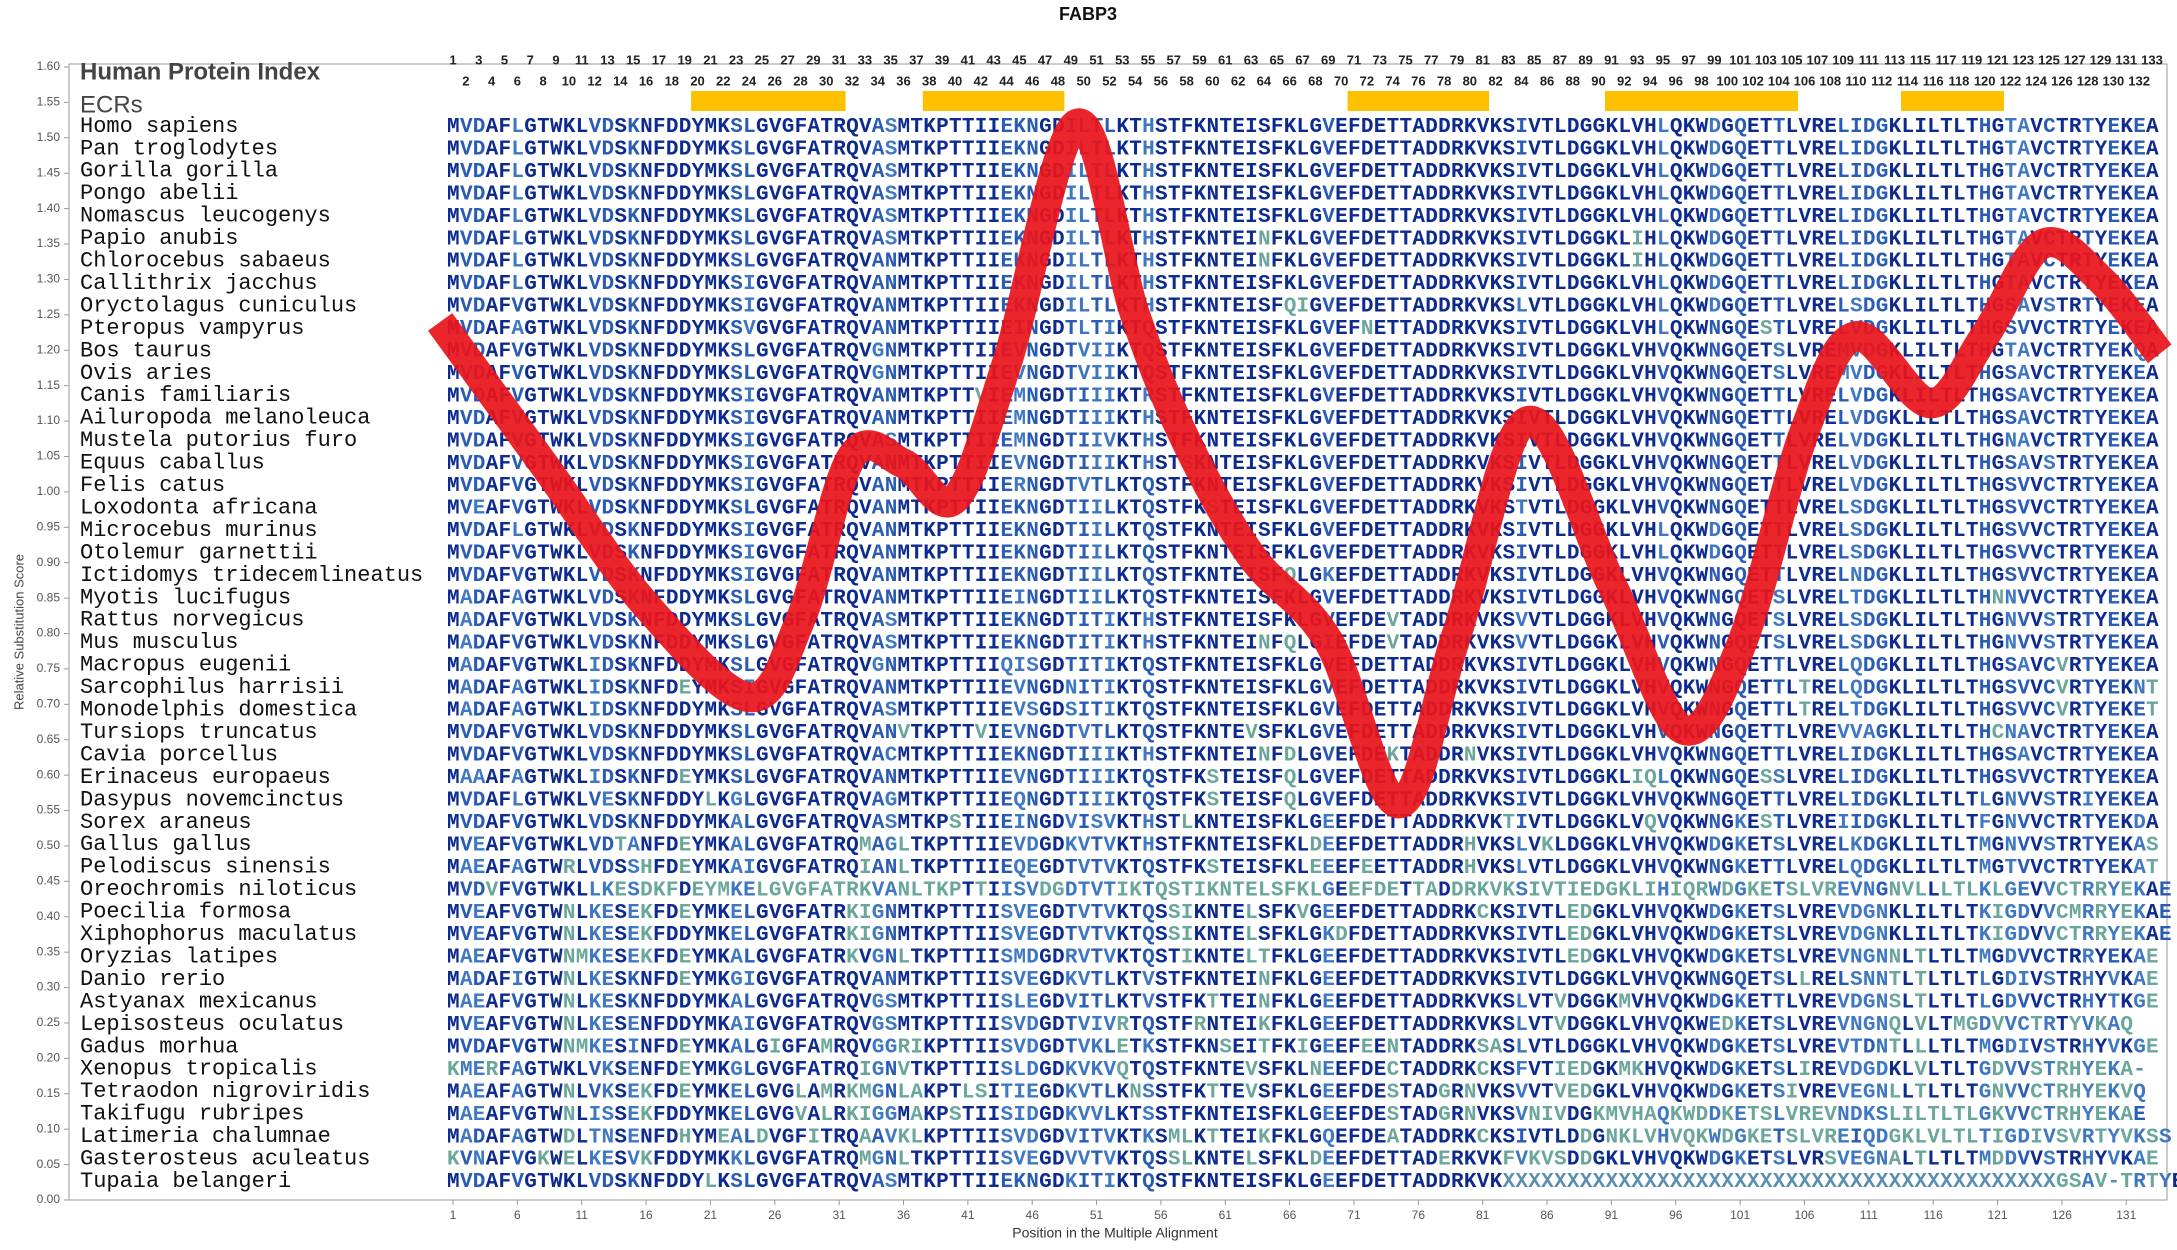 The height and width of the screenshot is (1250, 2177). Describe the element at coordinates (199, 1001) in the screenshot. I see `species-name: Astyanax mexicanus` at that location.